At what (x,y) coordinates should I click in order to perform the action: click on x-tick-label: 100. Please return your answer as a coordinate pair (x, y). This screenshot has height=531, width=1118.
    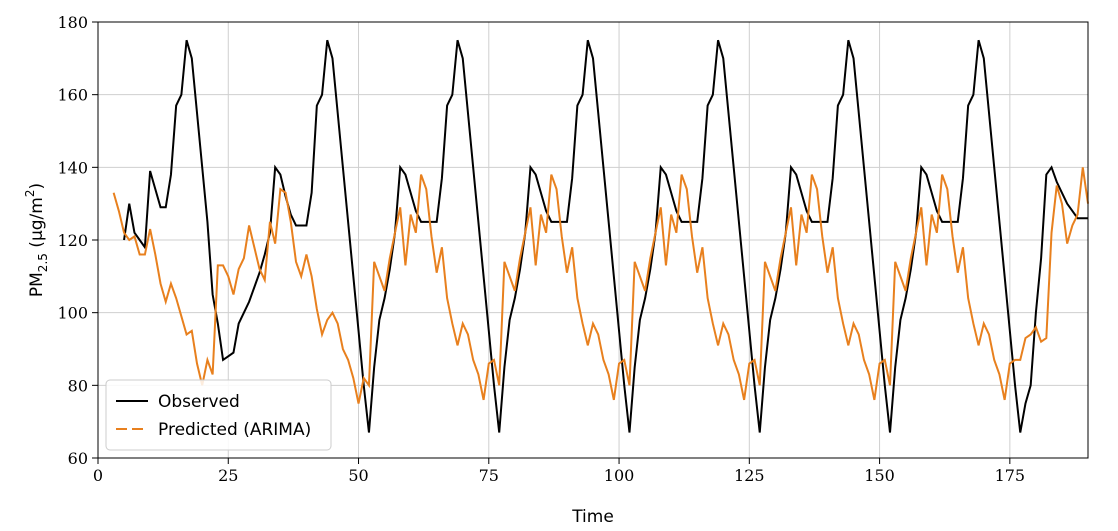
    Looking at the image, I should click on (619, 475).